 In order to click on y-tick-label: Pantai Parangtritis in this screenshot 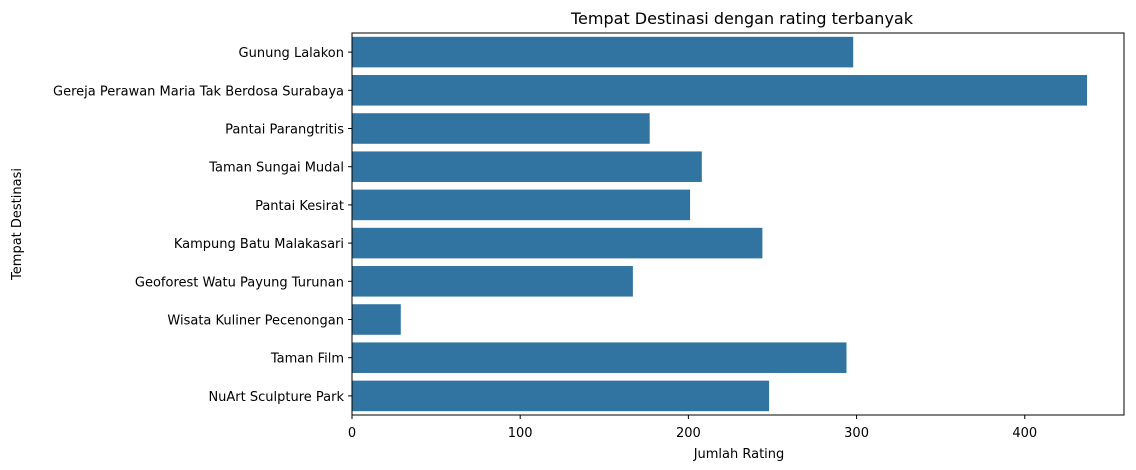, I will do `click(284, 130)`.